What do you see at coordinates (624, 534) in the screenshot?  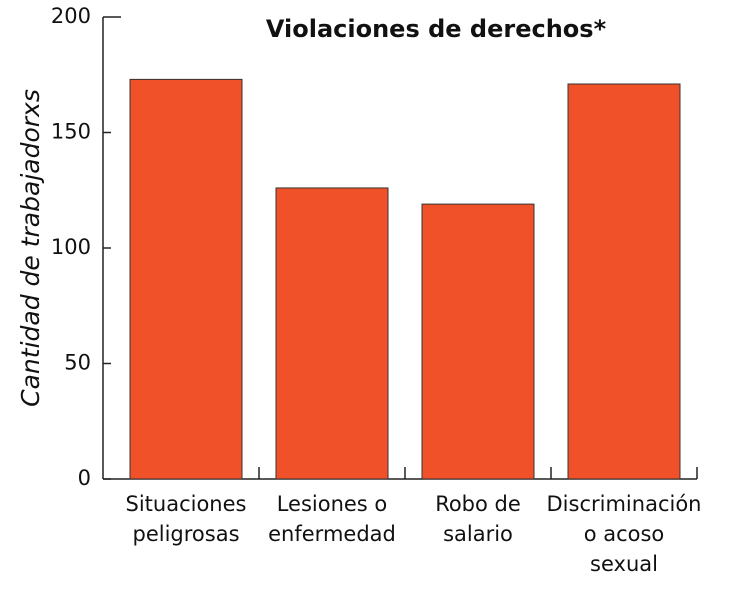 I see `x-tick-label: Discriminación o acoso sexual` at bounding box center [624, 534].